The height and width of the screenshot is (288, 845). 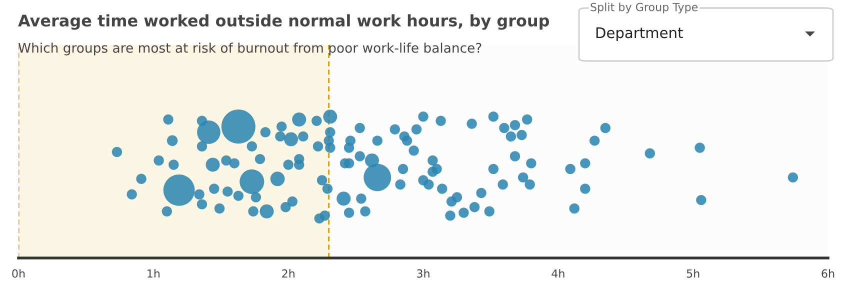 I want to click on chart-subtitle: Which groups are most at risk of burnout from poor work-life balance?, so click(x=250, y=49).